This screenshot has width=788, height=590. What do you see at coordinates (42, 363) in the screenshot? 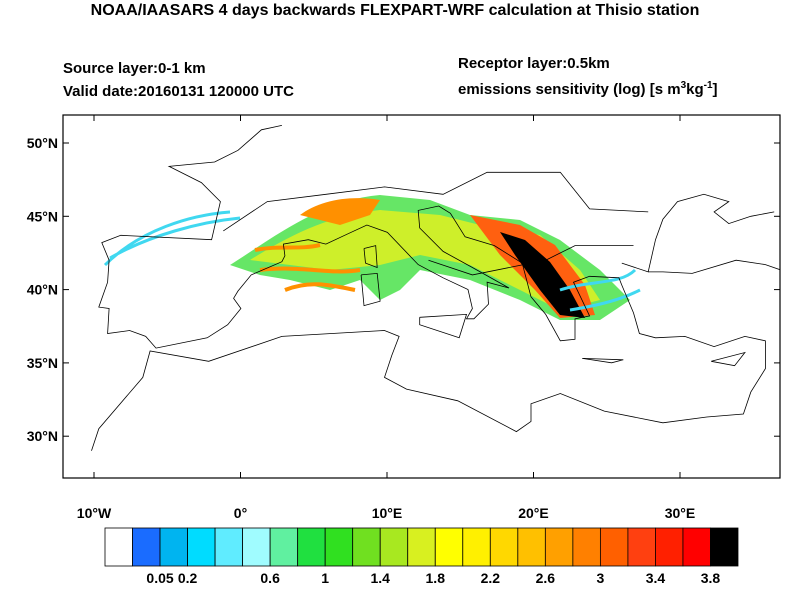
I see `lat-label: 35°N` at bounding box center [42, 363].